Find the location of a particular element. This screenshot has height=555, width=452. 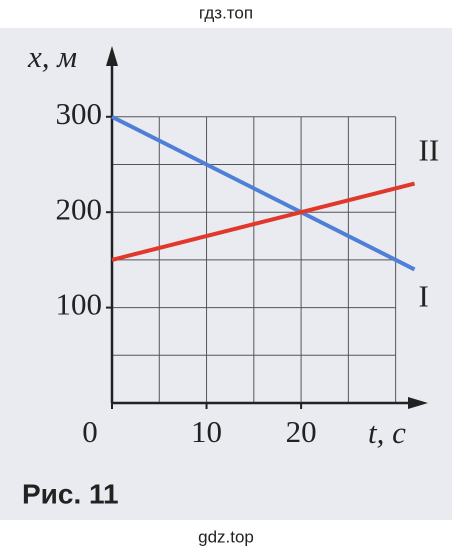

y-axis-arrow is located at coordinates (112, 56).